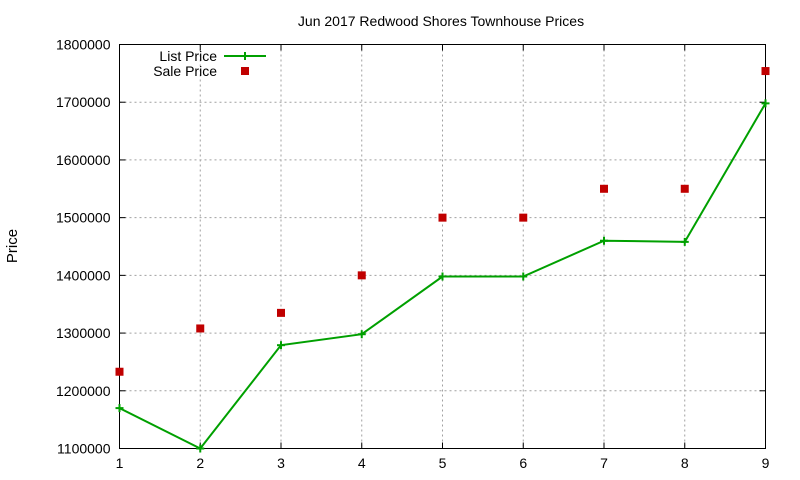  I want to click on legend-label: List Price, so click(188, 56).